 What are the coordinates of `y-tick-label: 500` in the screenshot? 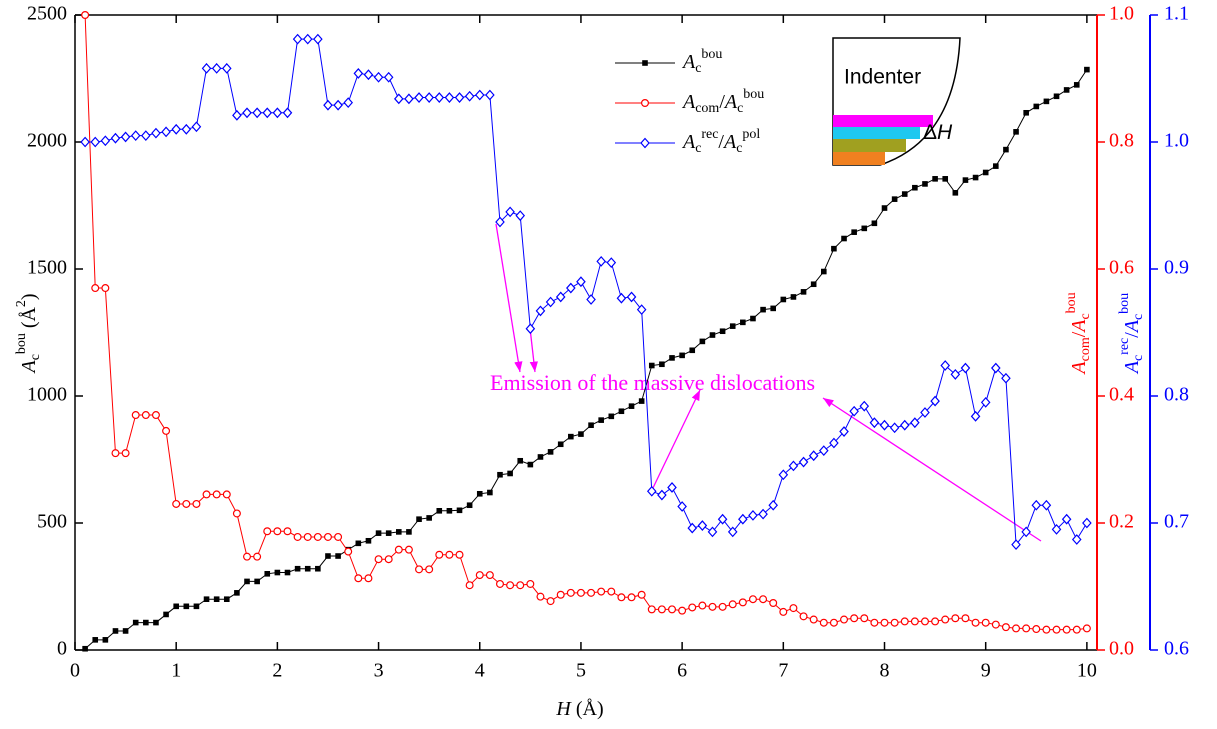 It's located at (52, 522).